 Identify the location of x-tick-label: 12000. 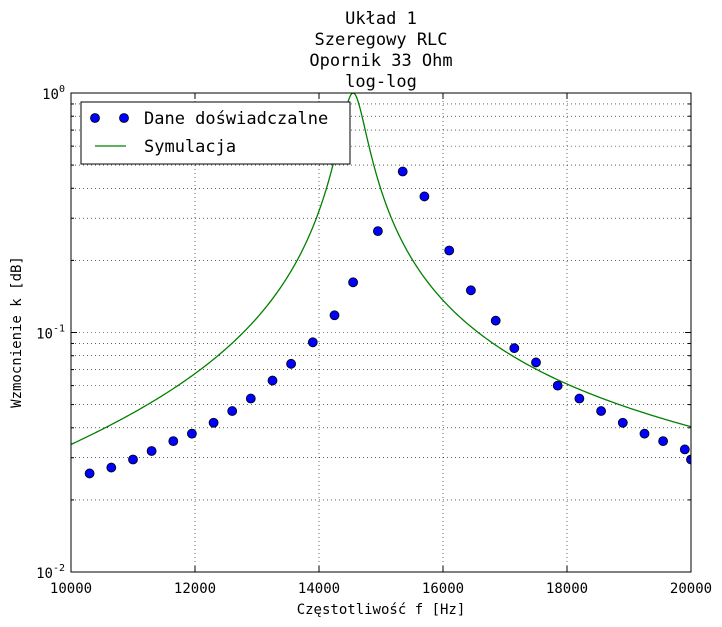
(195, 589).